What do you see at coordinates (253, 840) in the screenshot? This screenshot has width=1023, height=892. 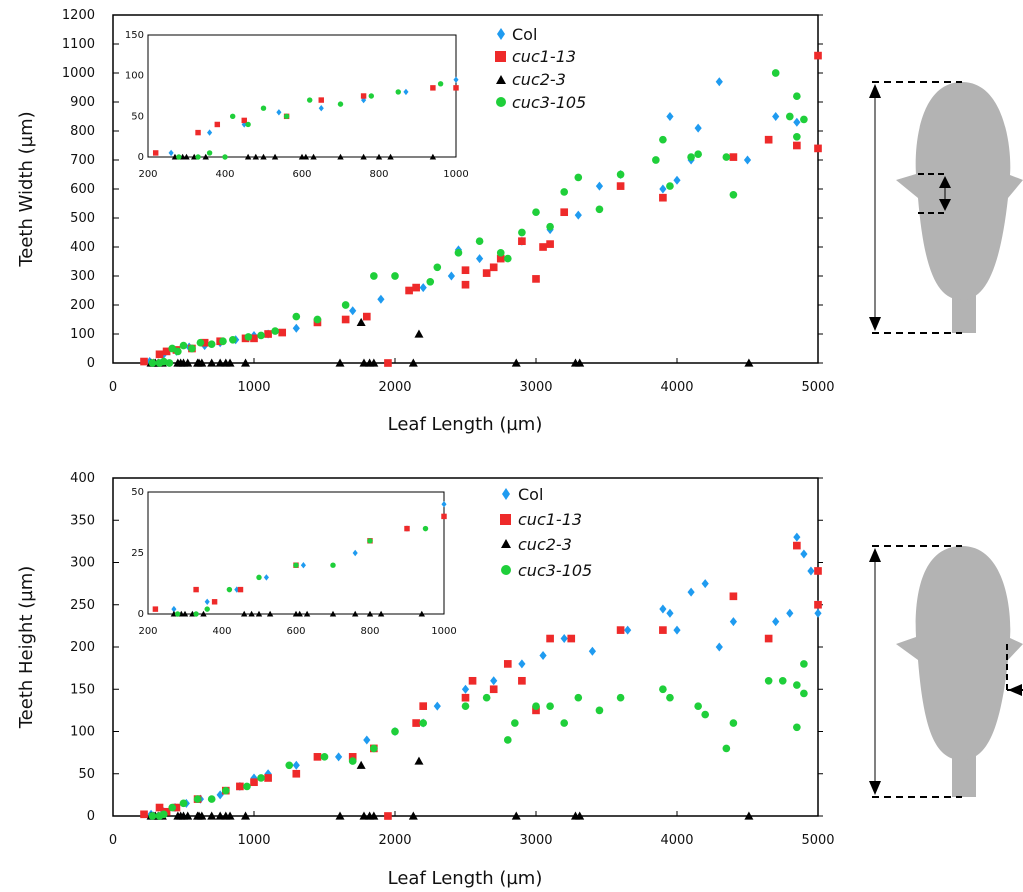 I see `x-tick-label: 1000` at bounding box center [253, 840].